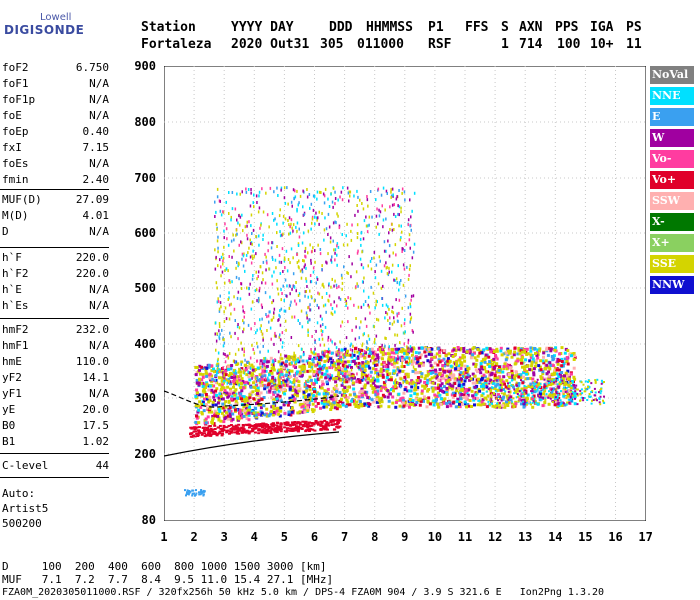 This screenshot has height=600, width=700. I want to click on y-tick-label: 500, so click(145, 288).